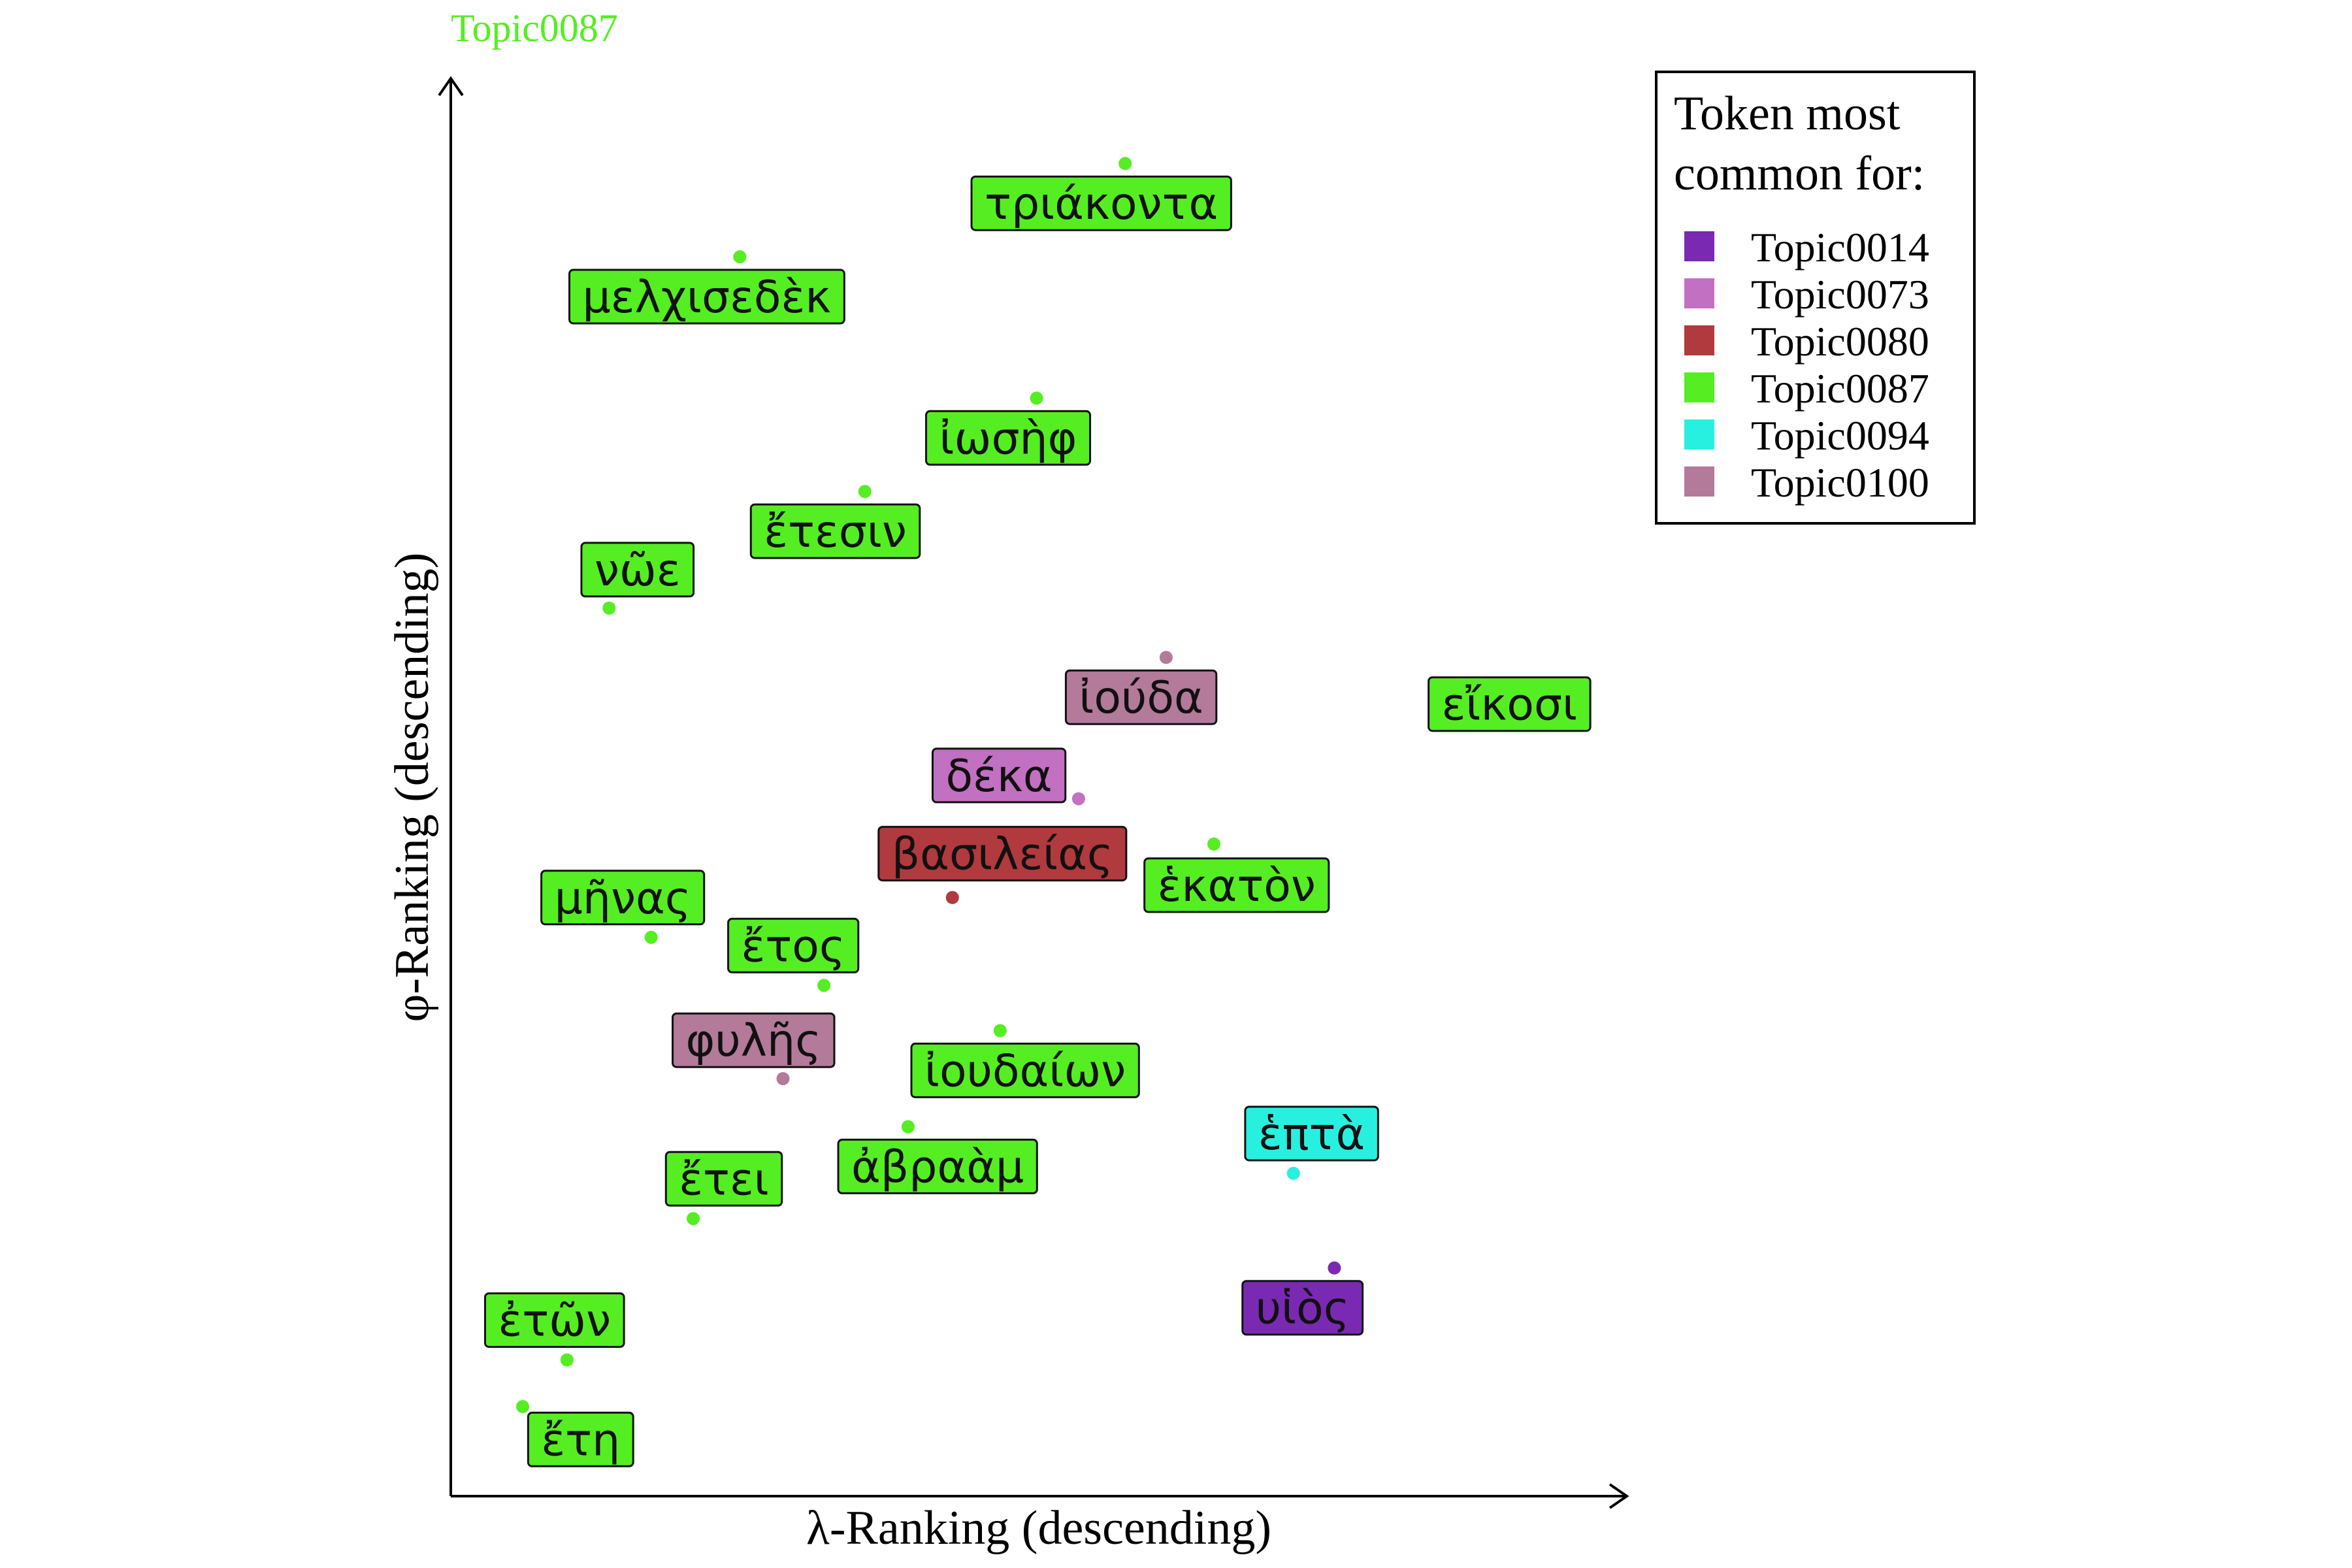  I want to click on data-label-text: ἔτος, so click(793, 946).